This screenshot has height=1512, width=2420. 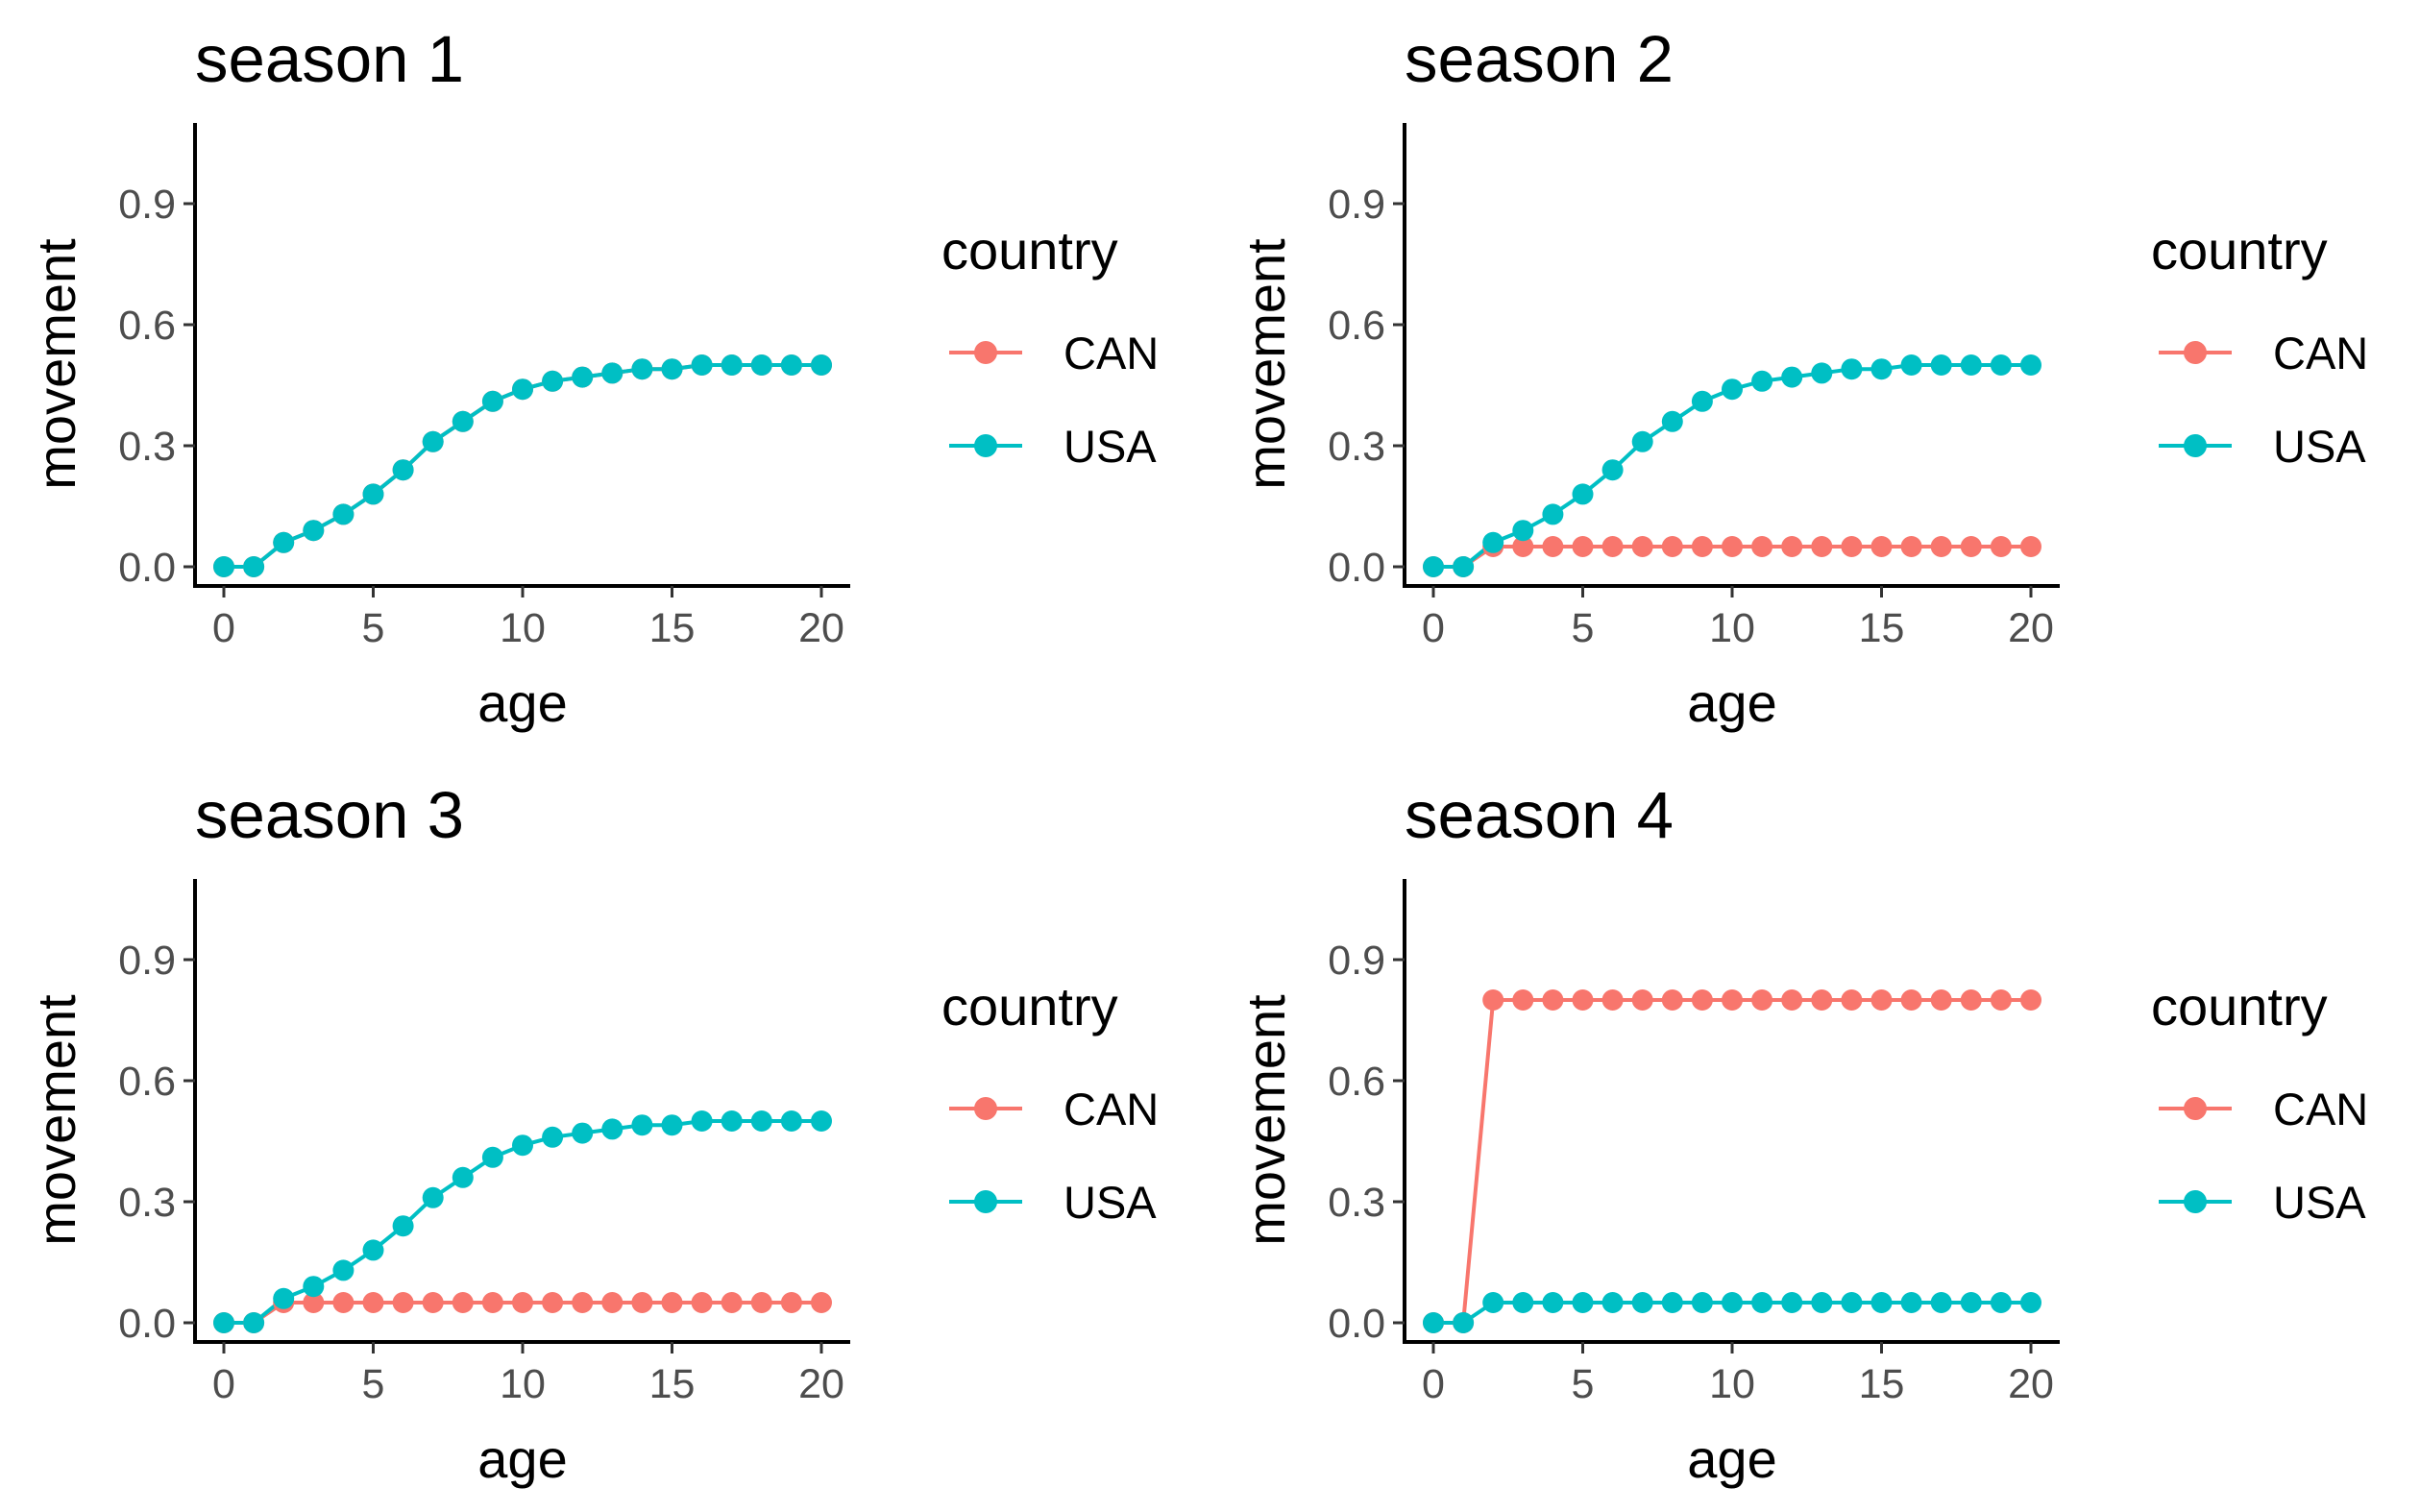 What do you see at coordinates (147, 1324) in the screenshot?
I see `y-tick-label: 0.0` at bounding box center [147, 1324].